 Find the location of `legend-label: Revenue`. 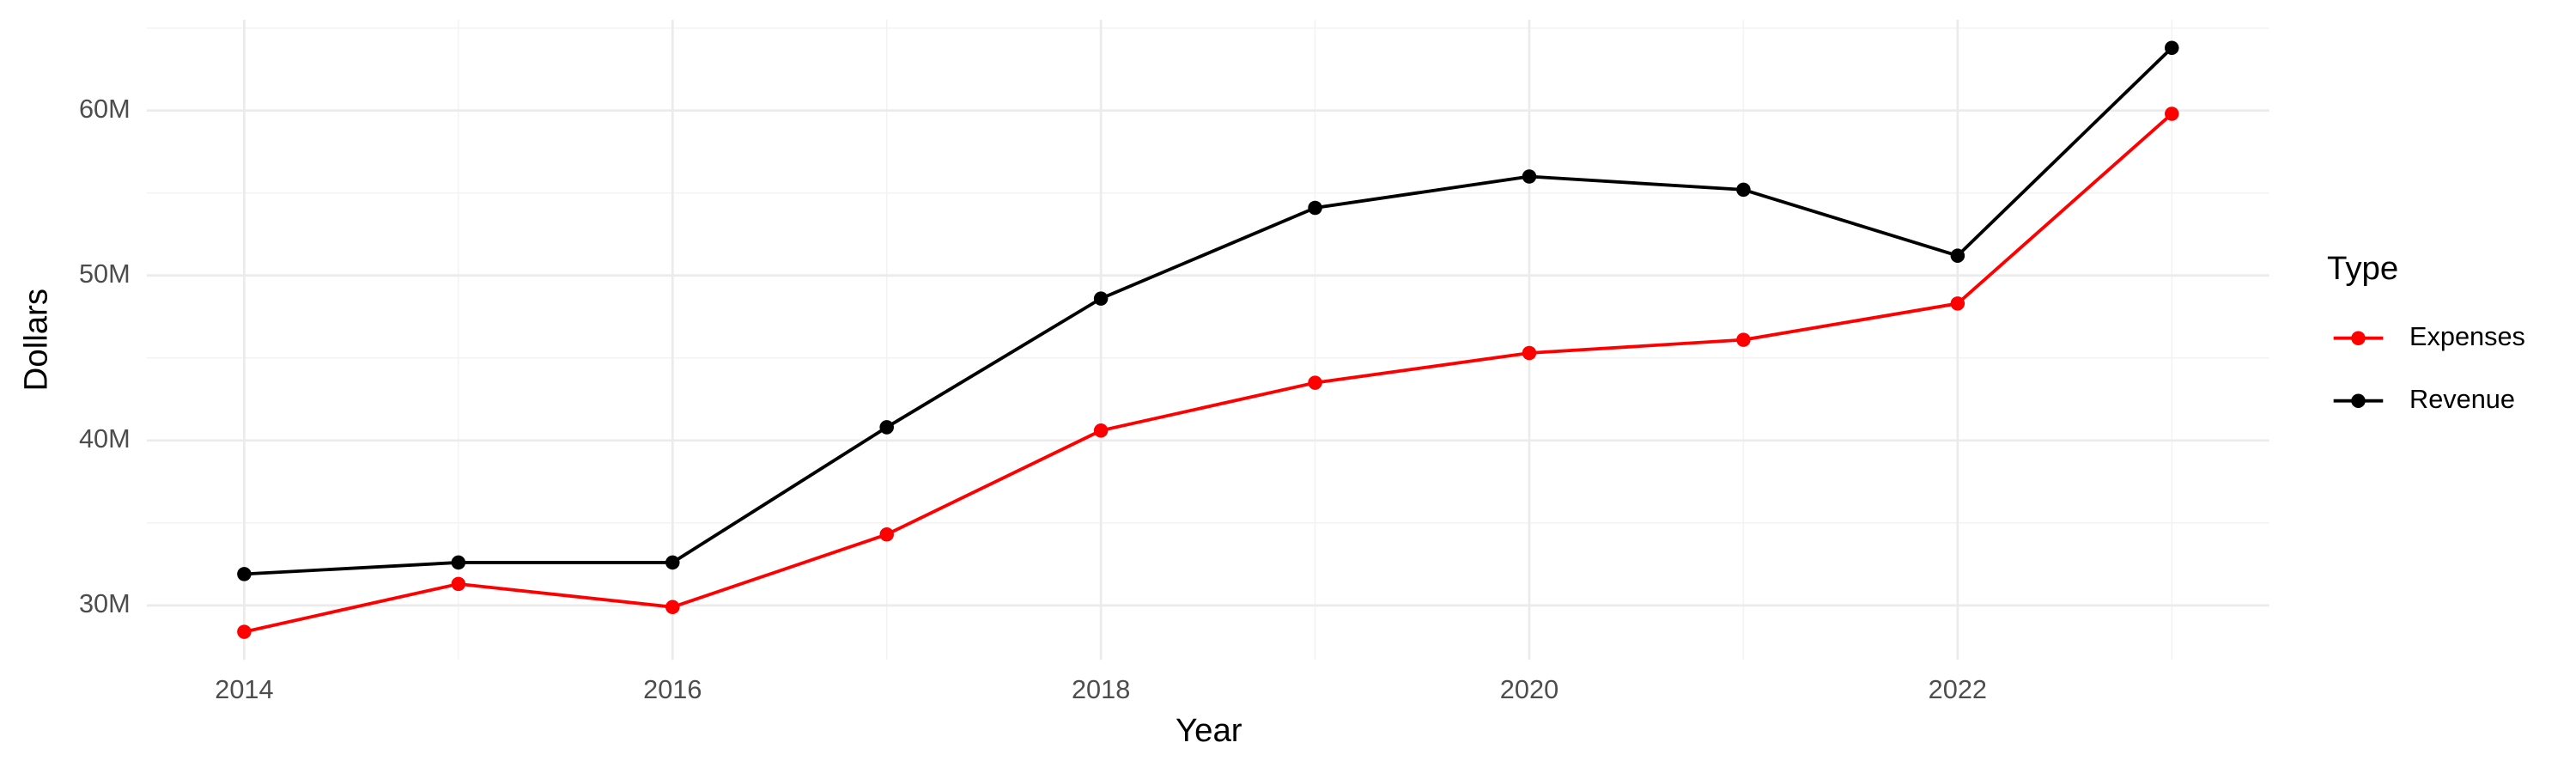

legend-label: Revenue is located at coordinates (2462, 399).